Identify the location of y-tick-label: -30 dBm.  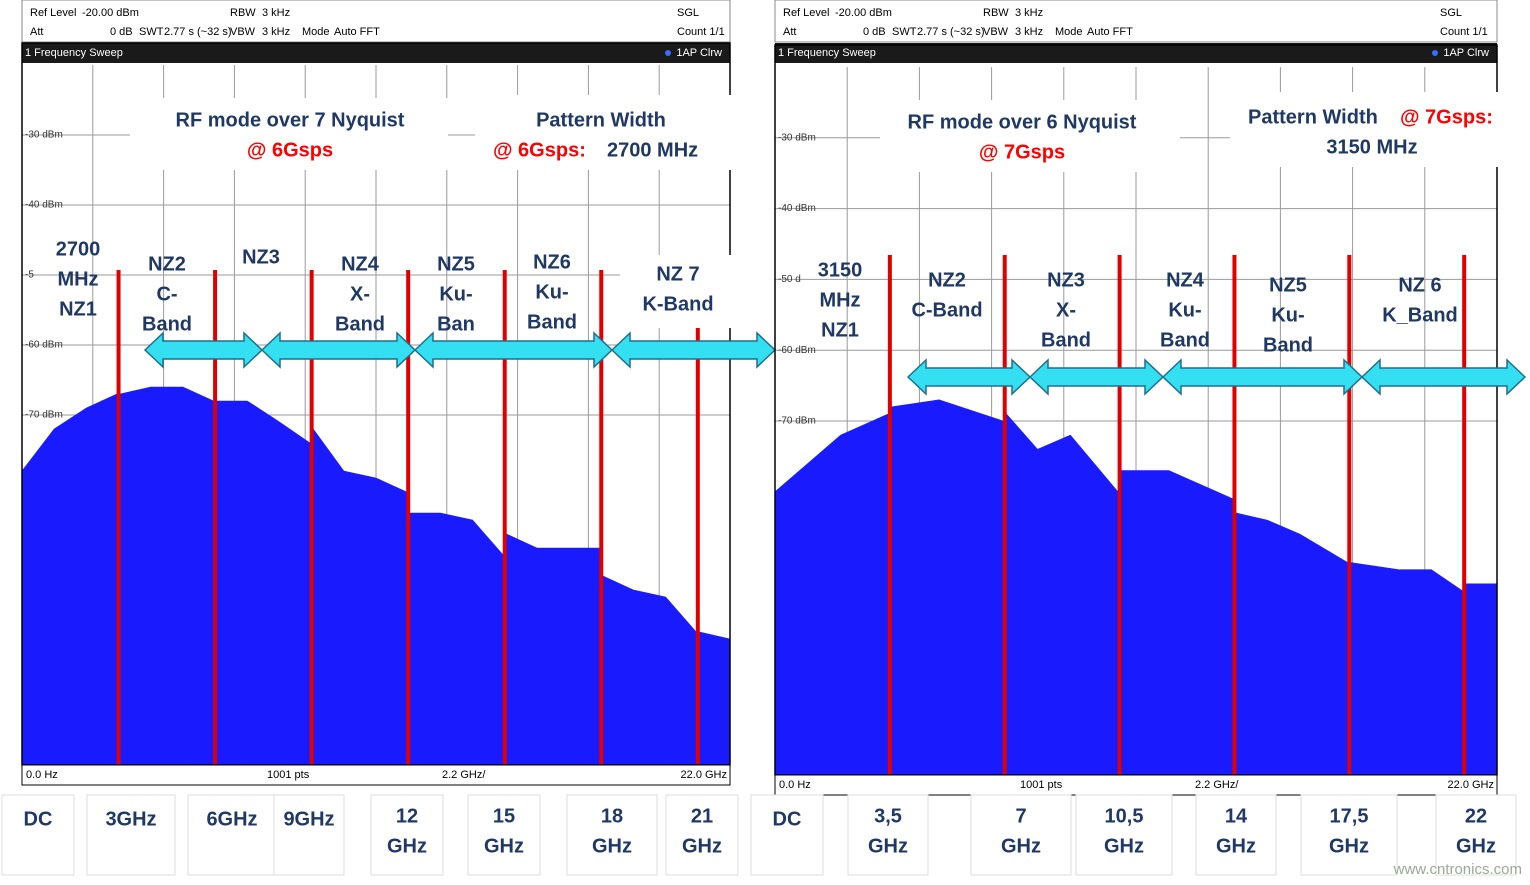
(797, 137).